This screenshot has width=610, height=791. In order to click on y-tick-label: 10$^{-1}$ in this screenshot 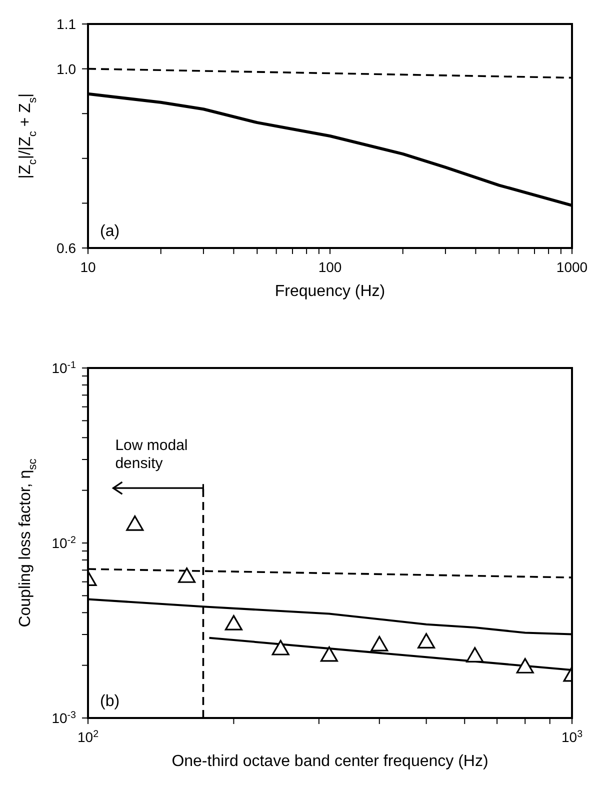, I will do `click(64, 368)`.